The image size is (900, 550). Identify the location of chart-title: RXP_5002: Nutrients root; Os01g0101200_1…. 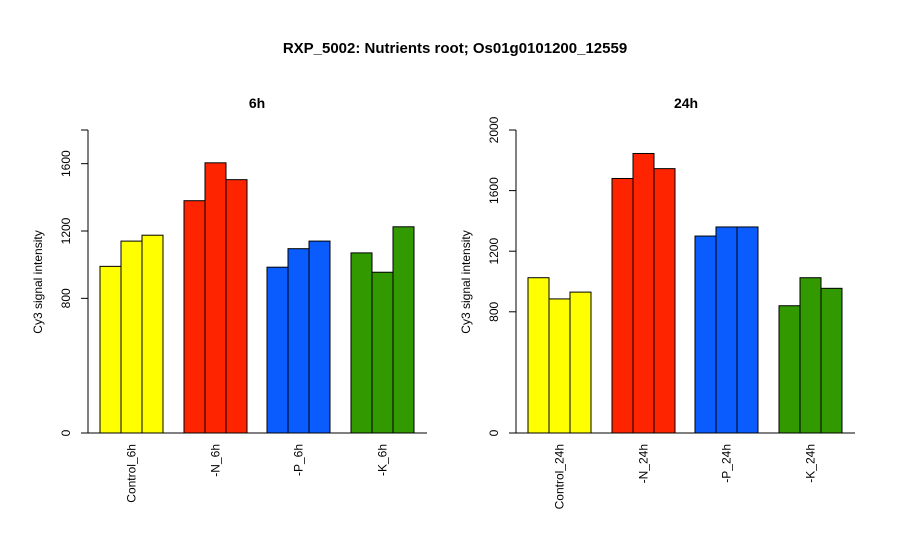
(455, 48).